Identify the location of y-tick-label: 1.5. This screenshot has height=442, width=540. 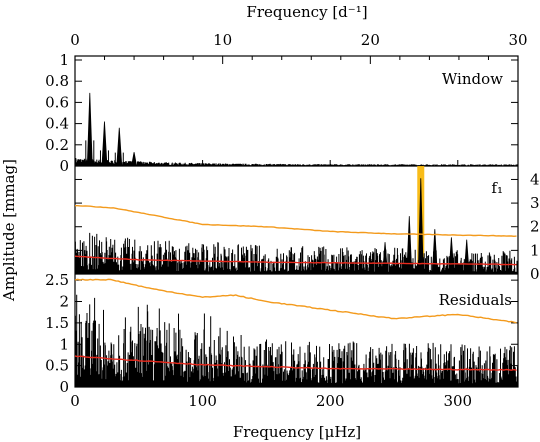
(57, 323).